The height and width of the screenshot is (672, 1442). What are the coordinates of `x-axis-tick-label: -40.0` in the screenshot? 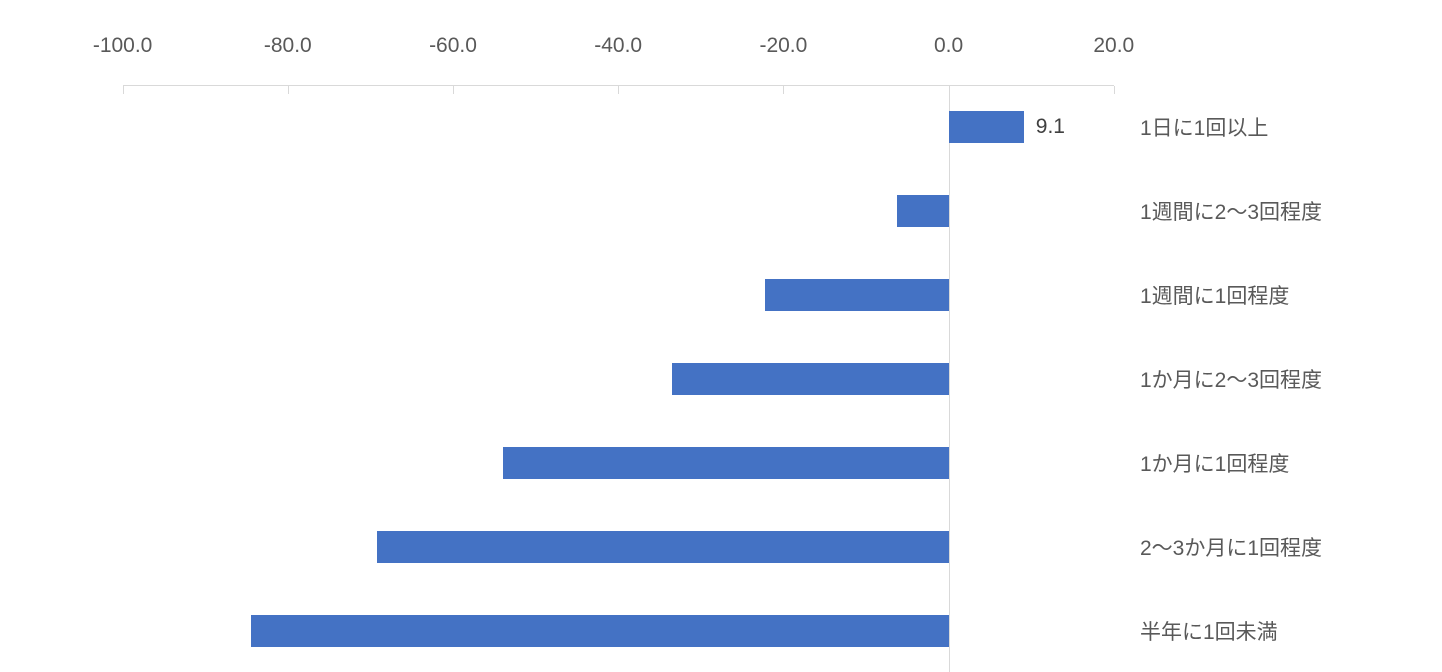 It's located at (618, 45).